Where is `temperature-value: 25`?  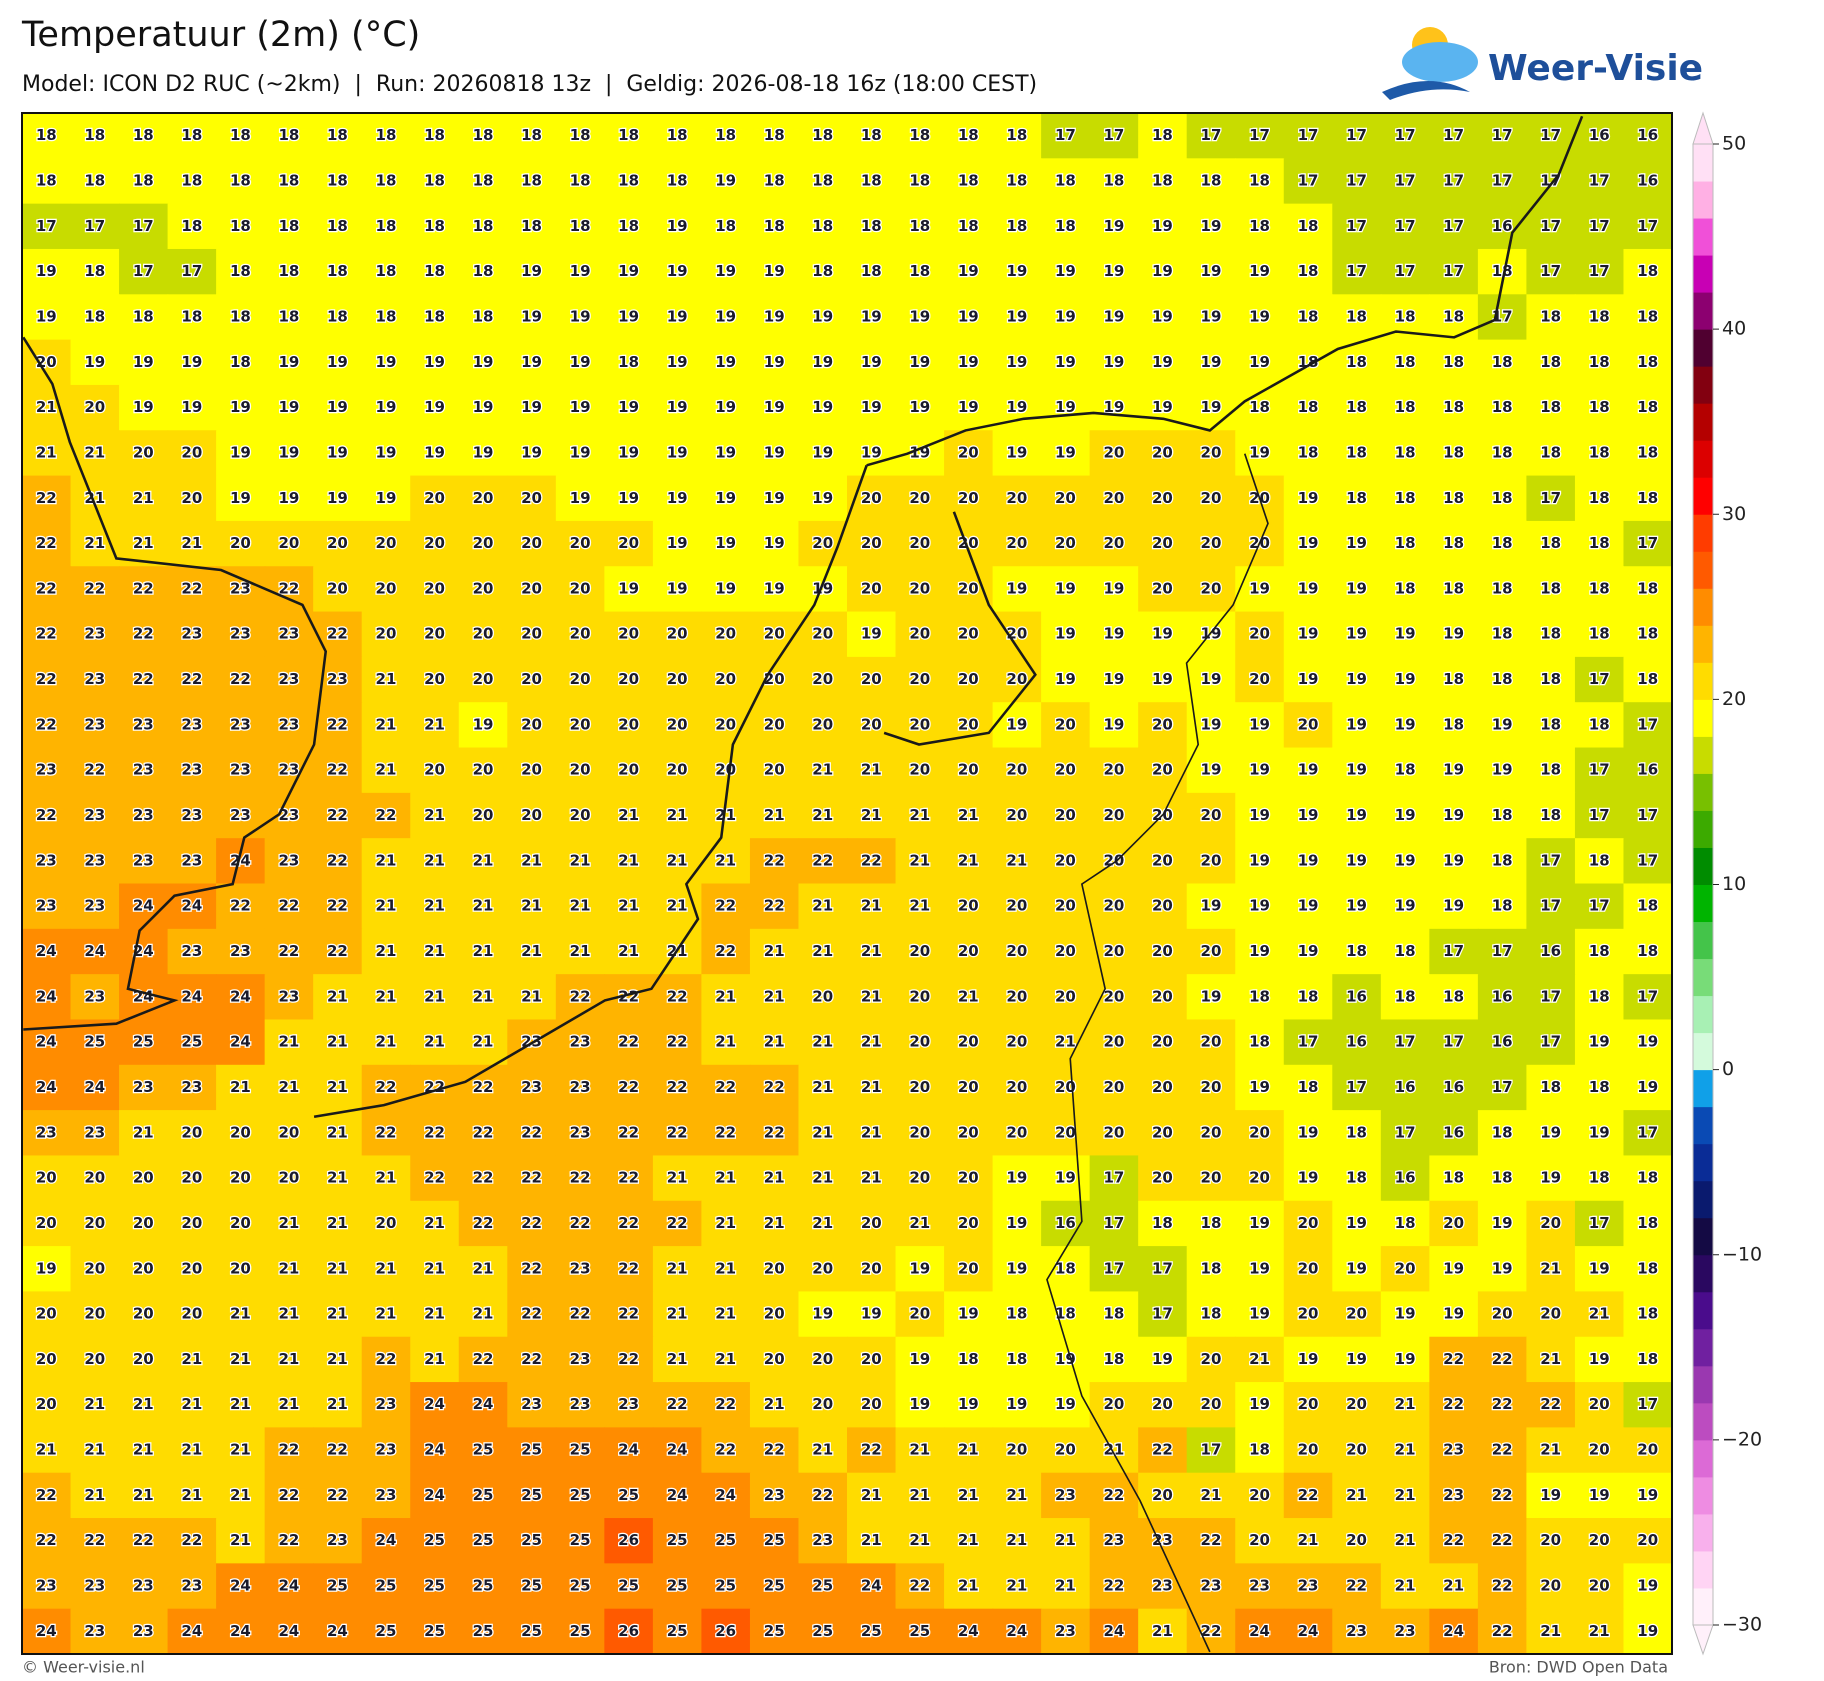
temperature-value: 25 is located at coordinates (871, 1631).